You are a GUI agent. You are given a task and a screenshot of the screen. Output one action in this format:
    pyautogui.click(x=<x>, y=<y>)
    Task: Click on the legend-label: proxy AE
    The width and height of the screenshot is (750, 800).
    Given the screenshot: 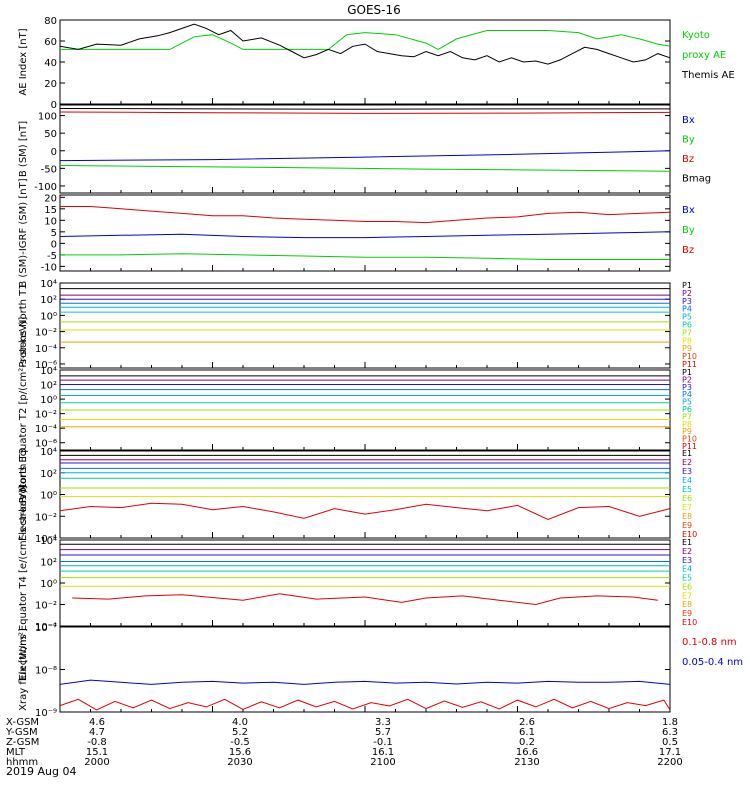 What is the action you would take?
    pyautogui.click(x=704, y=55)
    